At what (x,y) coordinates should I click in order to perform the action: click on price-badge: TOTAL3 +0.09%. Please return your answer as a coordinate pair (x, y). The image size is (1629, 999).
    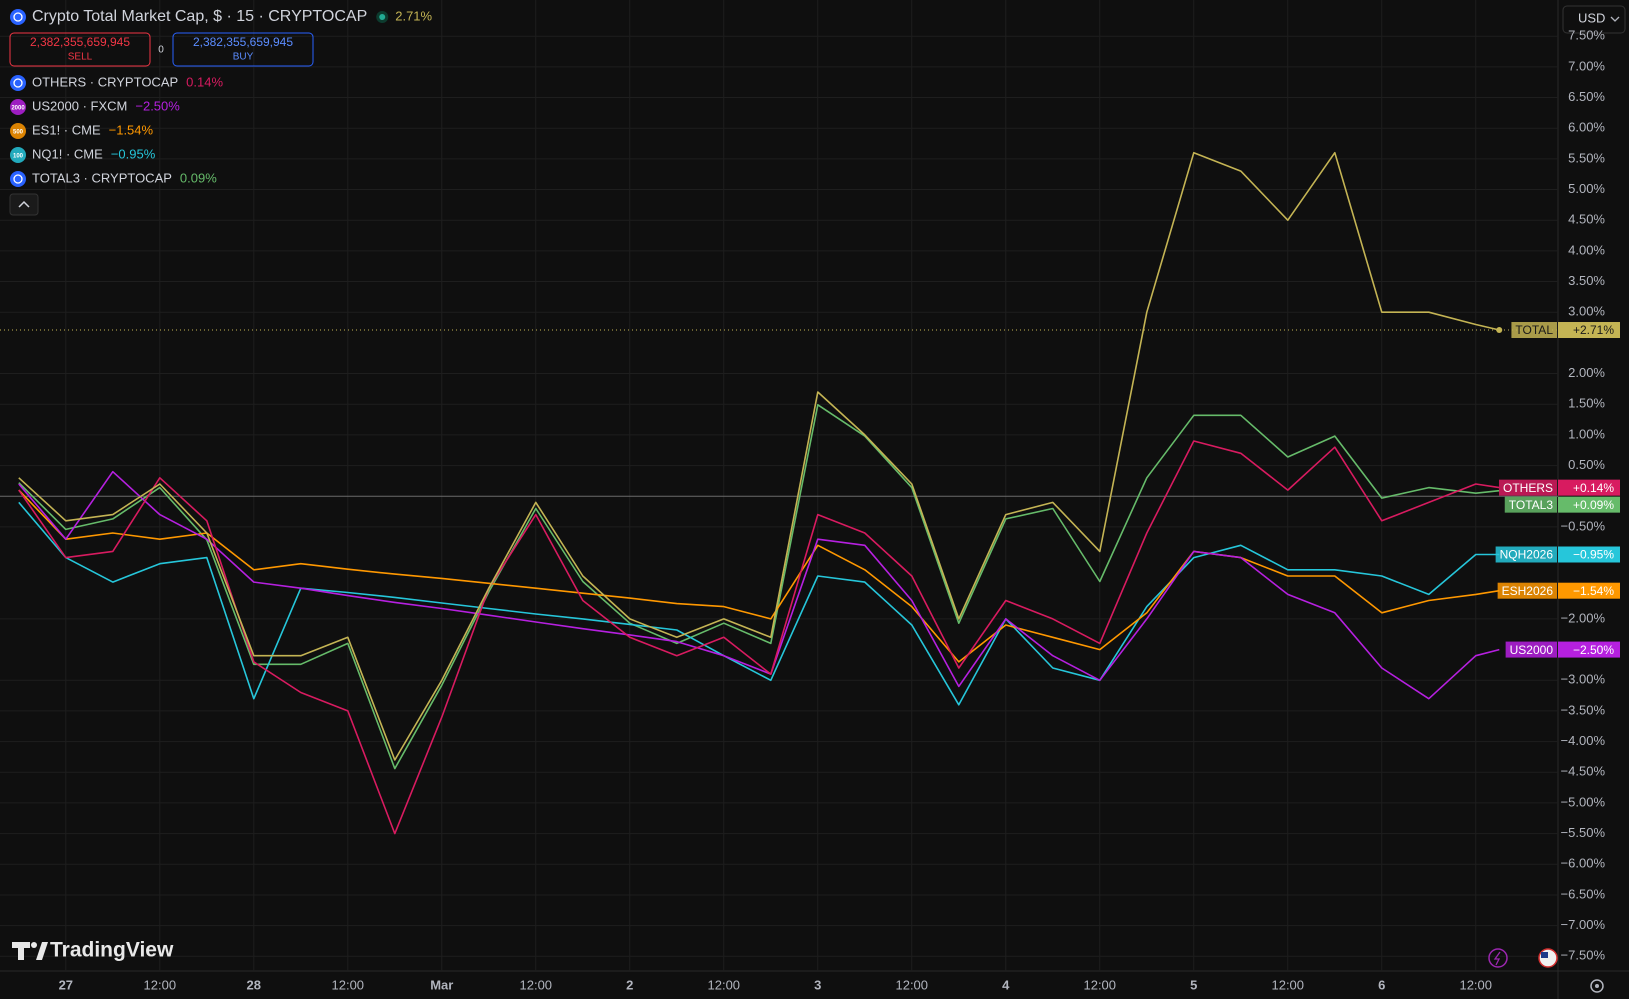
    Looking at the image, I should click on (1562, 504).